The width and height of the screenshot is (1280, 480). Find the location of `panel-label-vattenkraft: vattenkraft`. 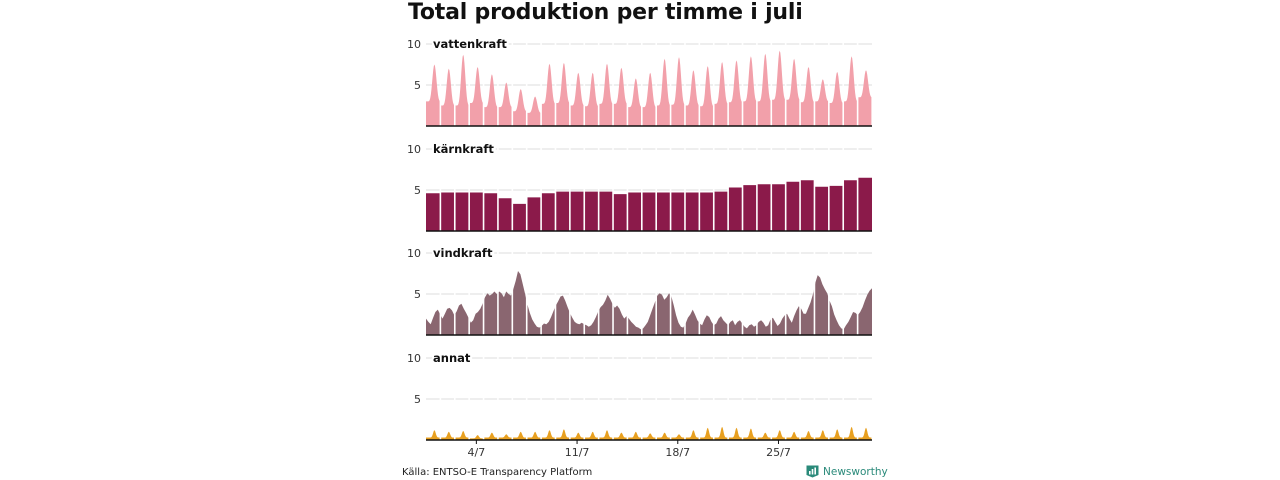

panel-label-vattenkraft: vattenkraft is located at coordinates (470, 44).